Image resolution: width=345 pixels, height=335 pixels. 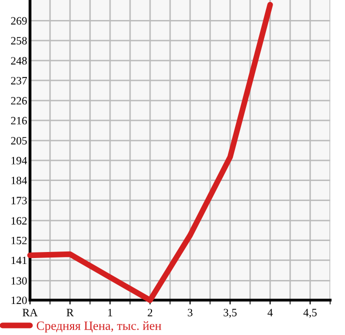 What do you see at coordinates (20, 160) in the screenshot?
I see `y-tick-label: 194` at bounding box center [20, 160].